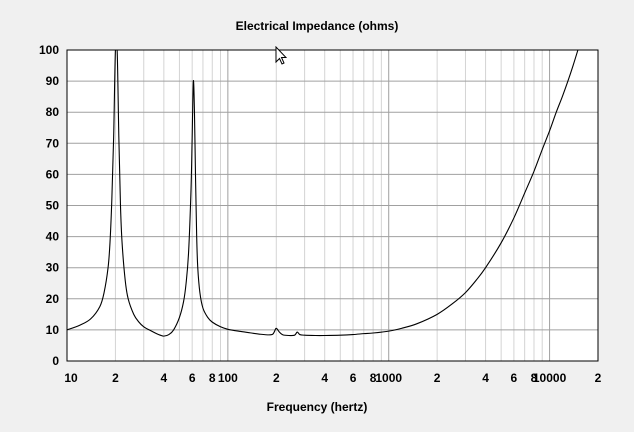  Describe the element at coordinates (53, 206) in the screenshot. I see `y-tick-label: 50` at that location.